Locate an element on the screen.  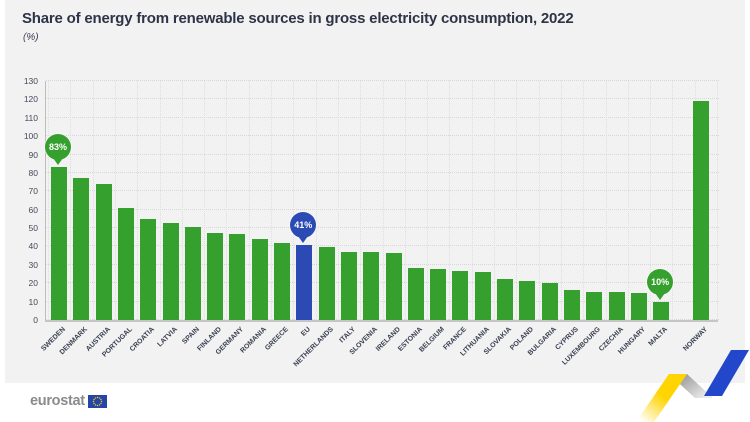
bar-finland is located at coordinates (215, 276).